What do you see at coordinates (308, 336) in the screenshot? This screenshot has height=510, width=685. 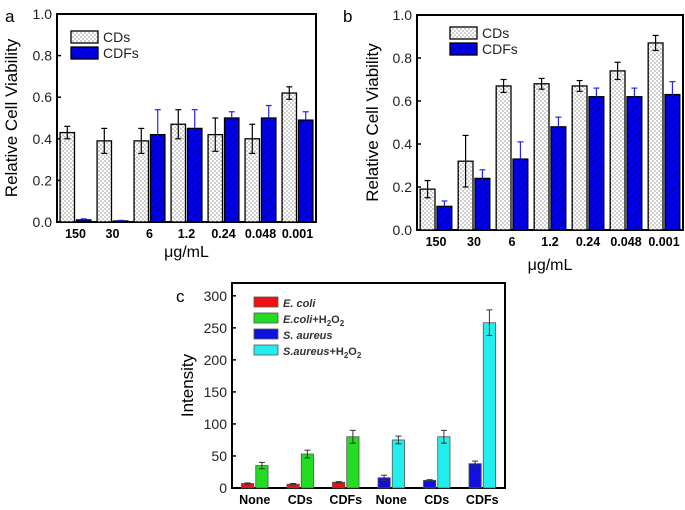 I see `legend-label: S. aureus` at bounding box center [308, 336].